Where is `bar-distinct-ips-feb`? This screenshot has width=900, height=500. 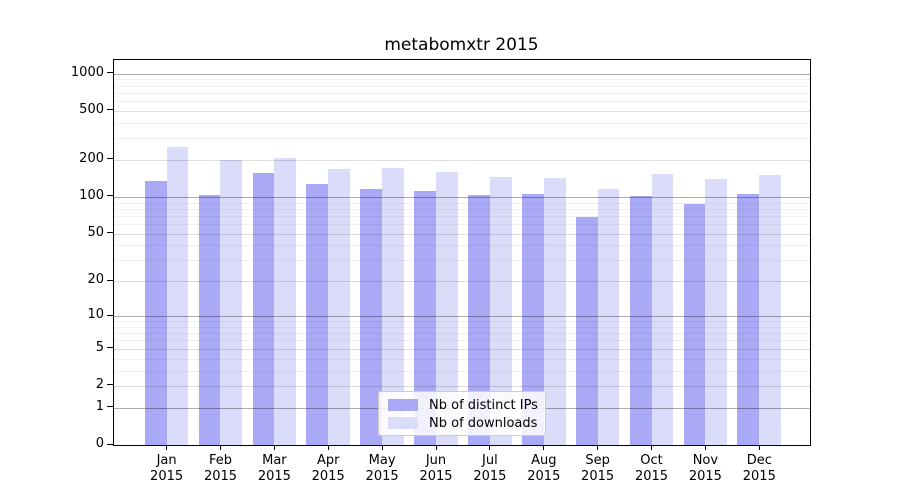
bar-distinct-ips-feb is located at coordinates (209, 319).